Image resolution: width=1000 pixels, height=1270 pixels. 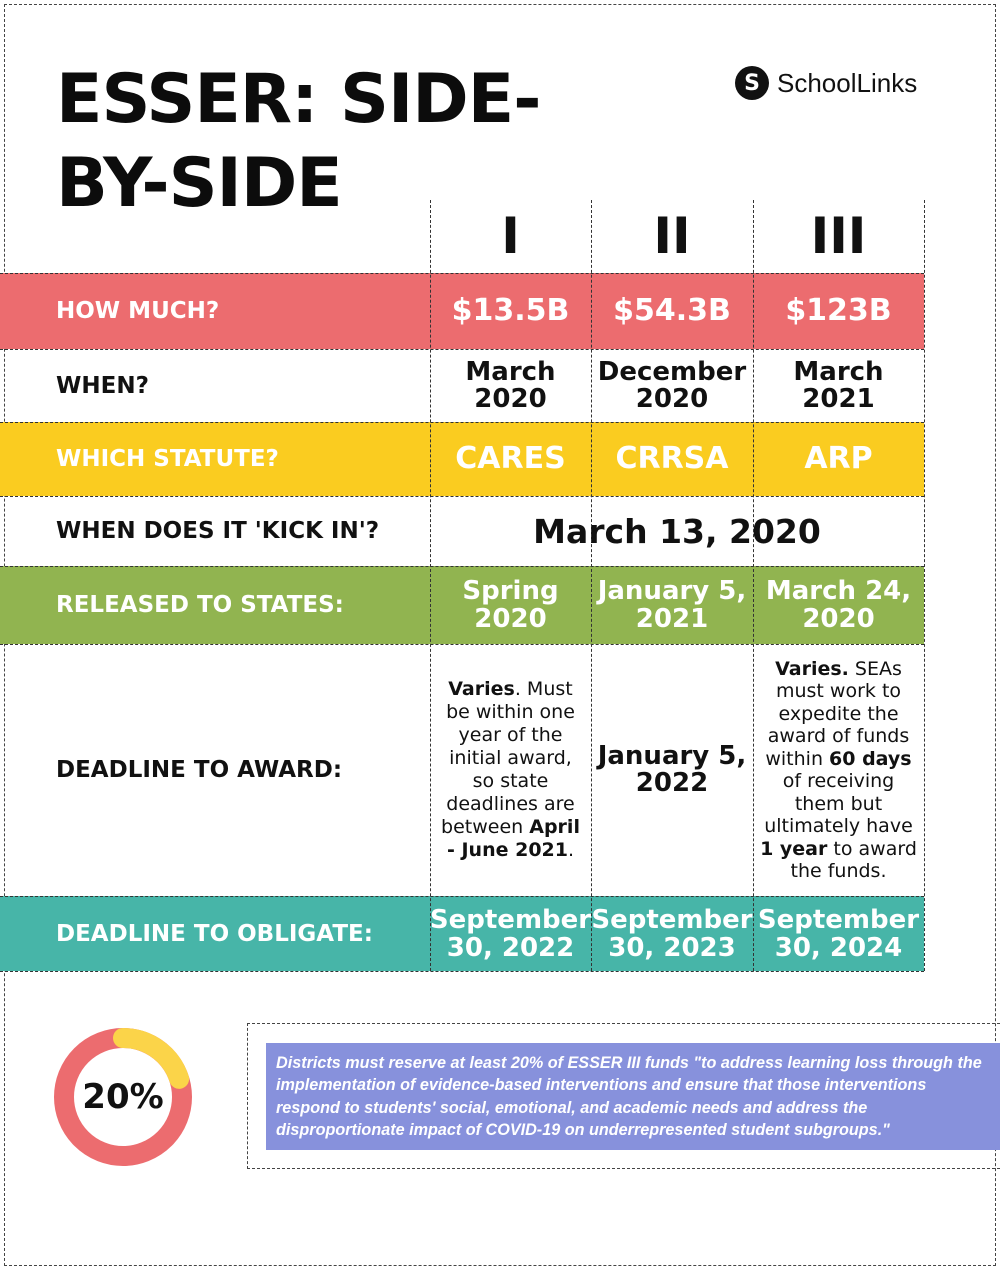 I want to click on obligate-esser-2: September 30, 2023, so click(x=672, y=933).